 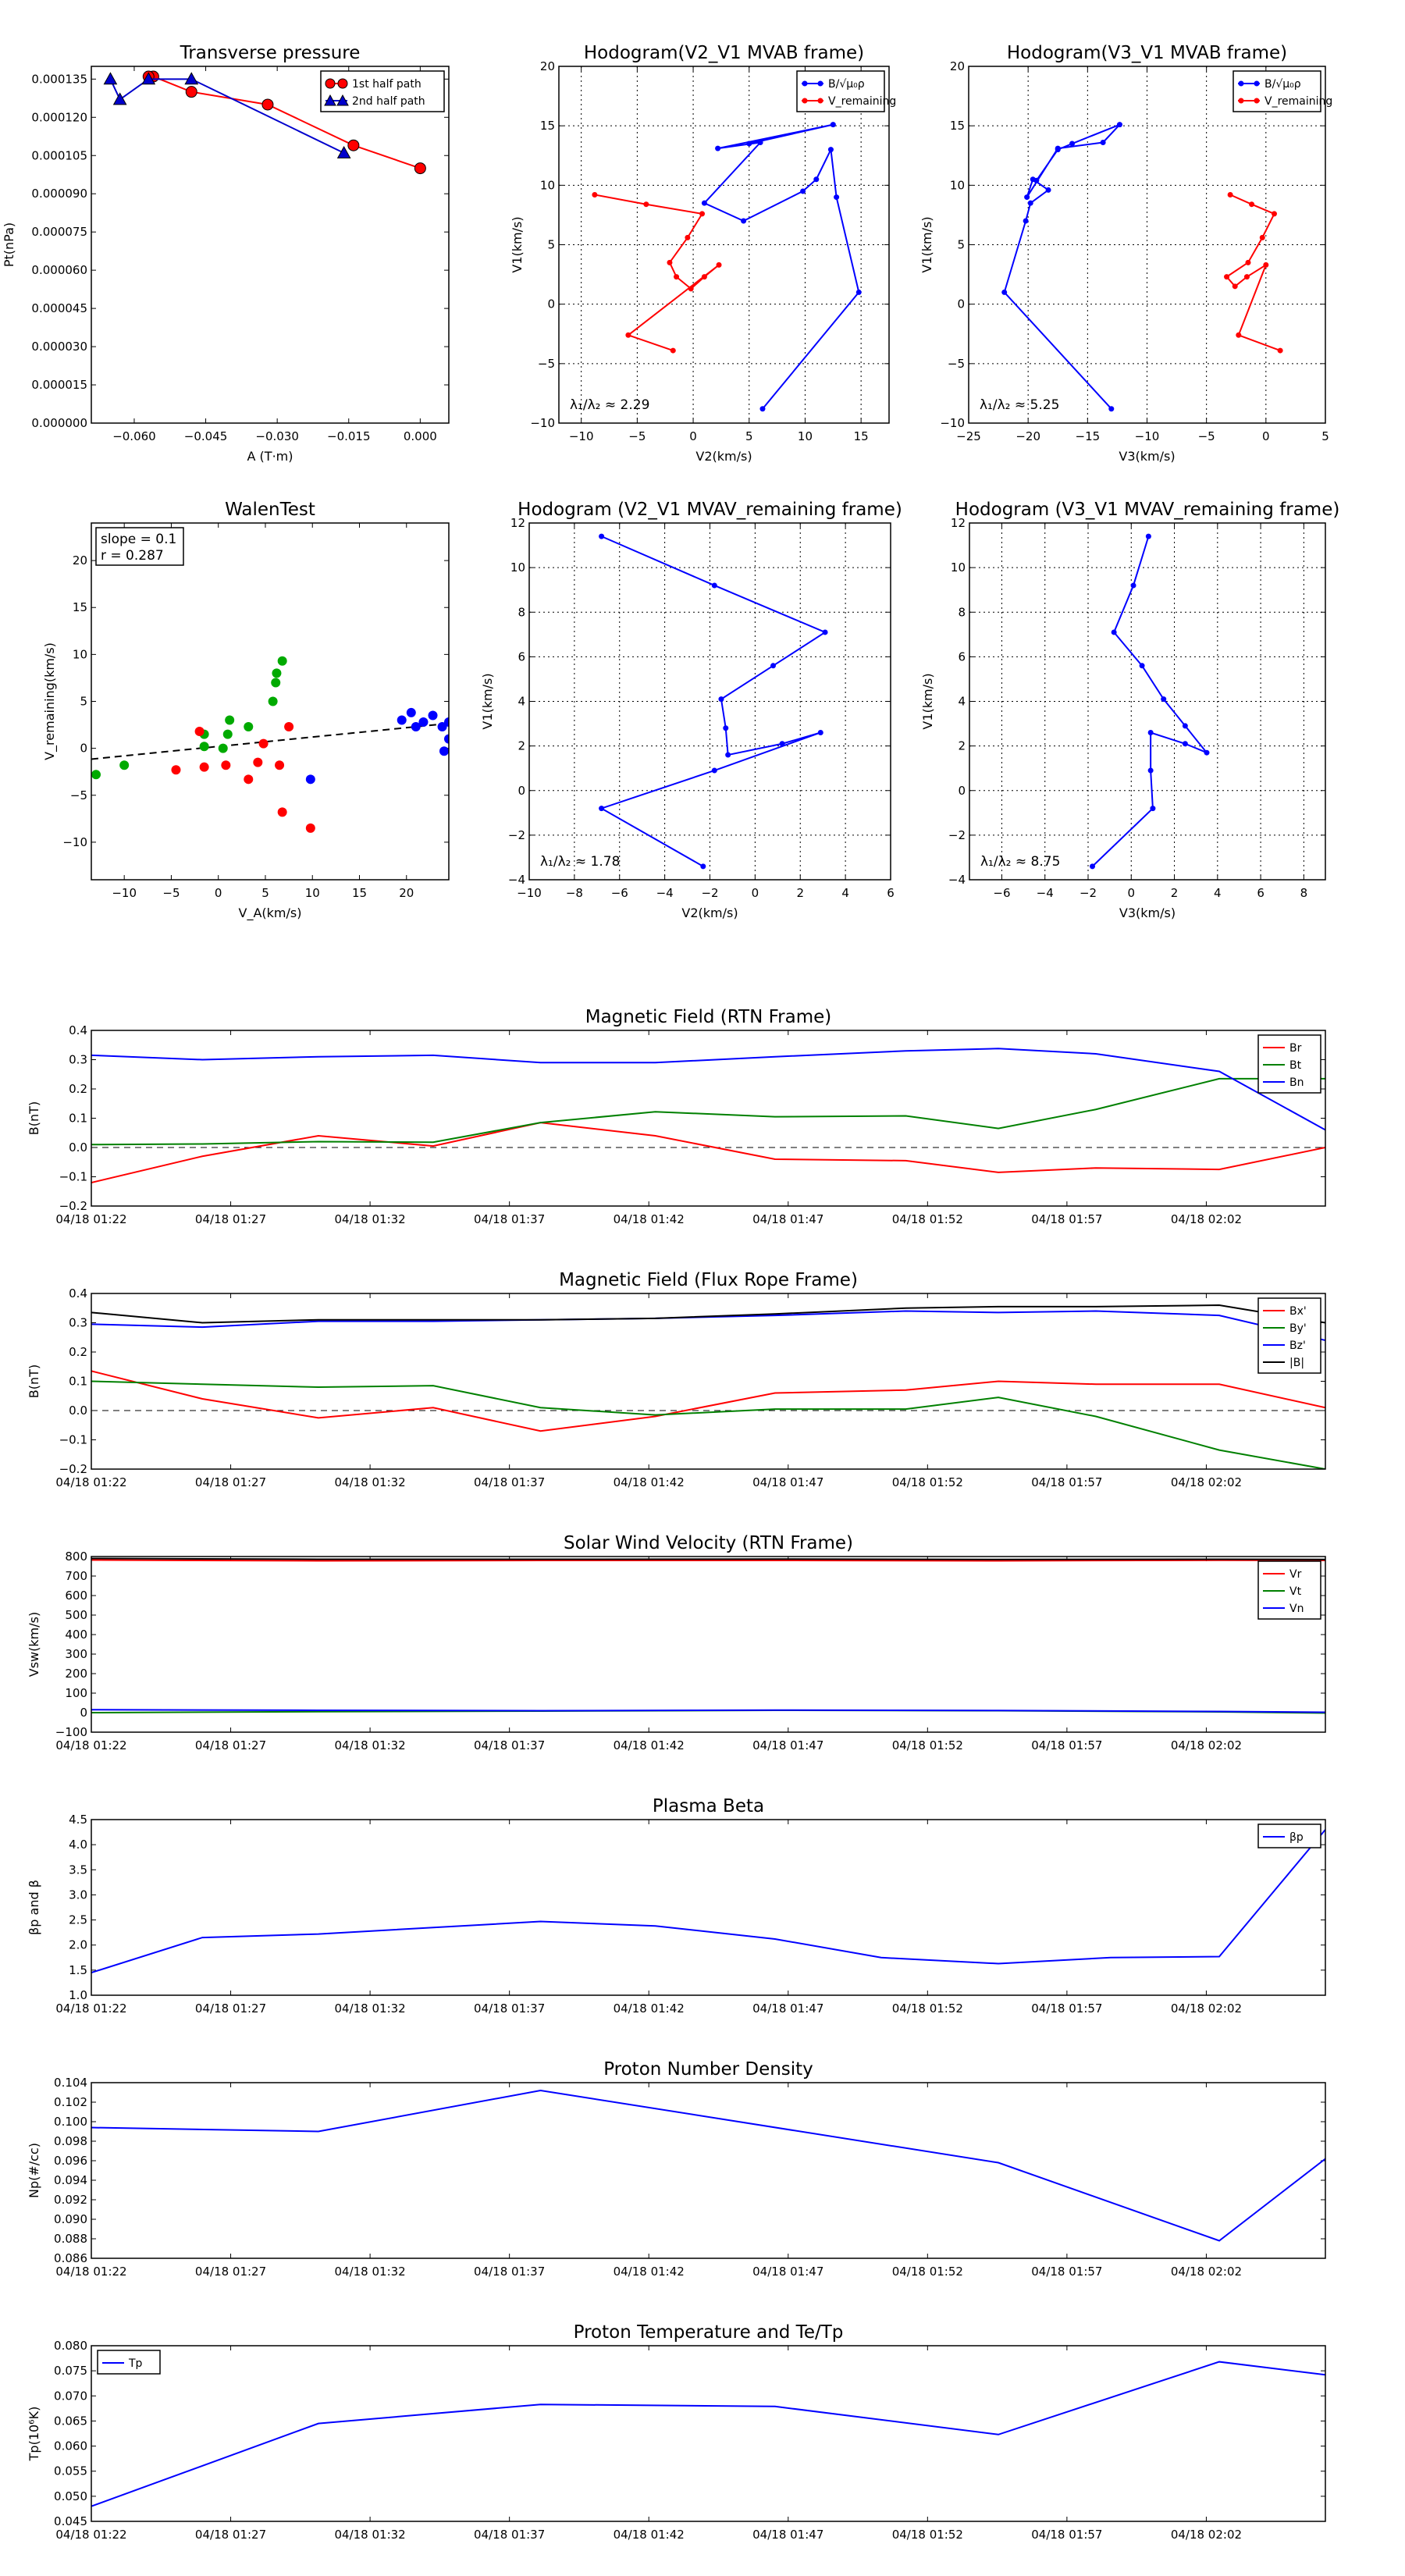 What do you see at coordinates (59, 385) in the screenshot?
I see `y-tick-label: 0.000015` at bounding box center [59, 385].